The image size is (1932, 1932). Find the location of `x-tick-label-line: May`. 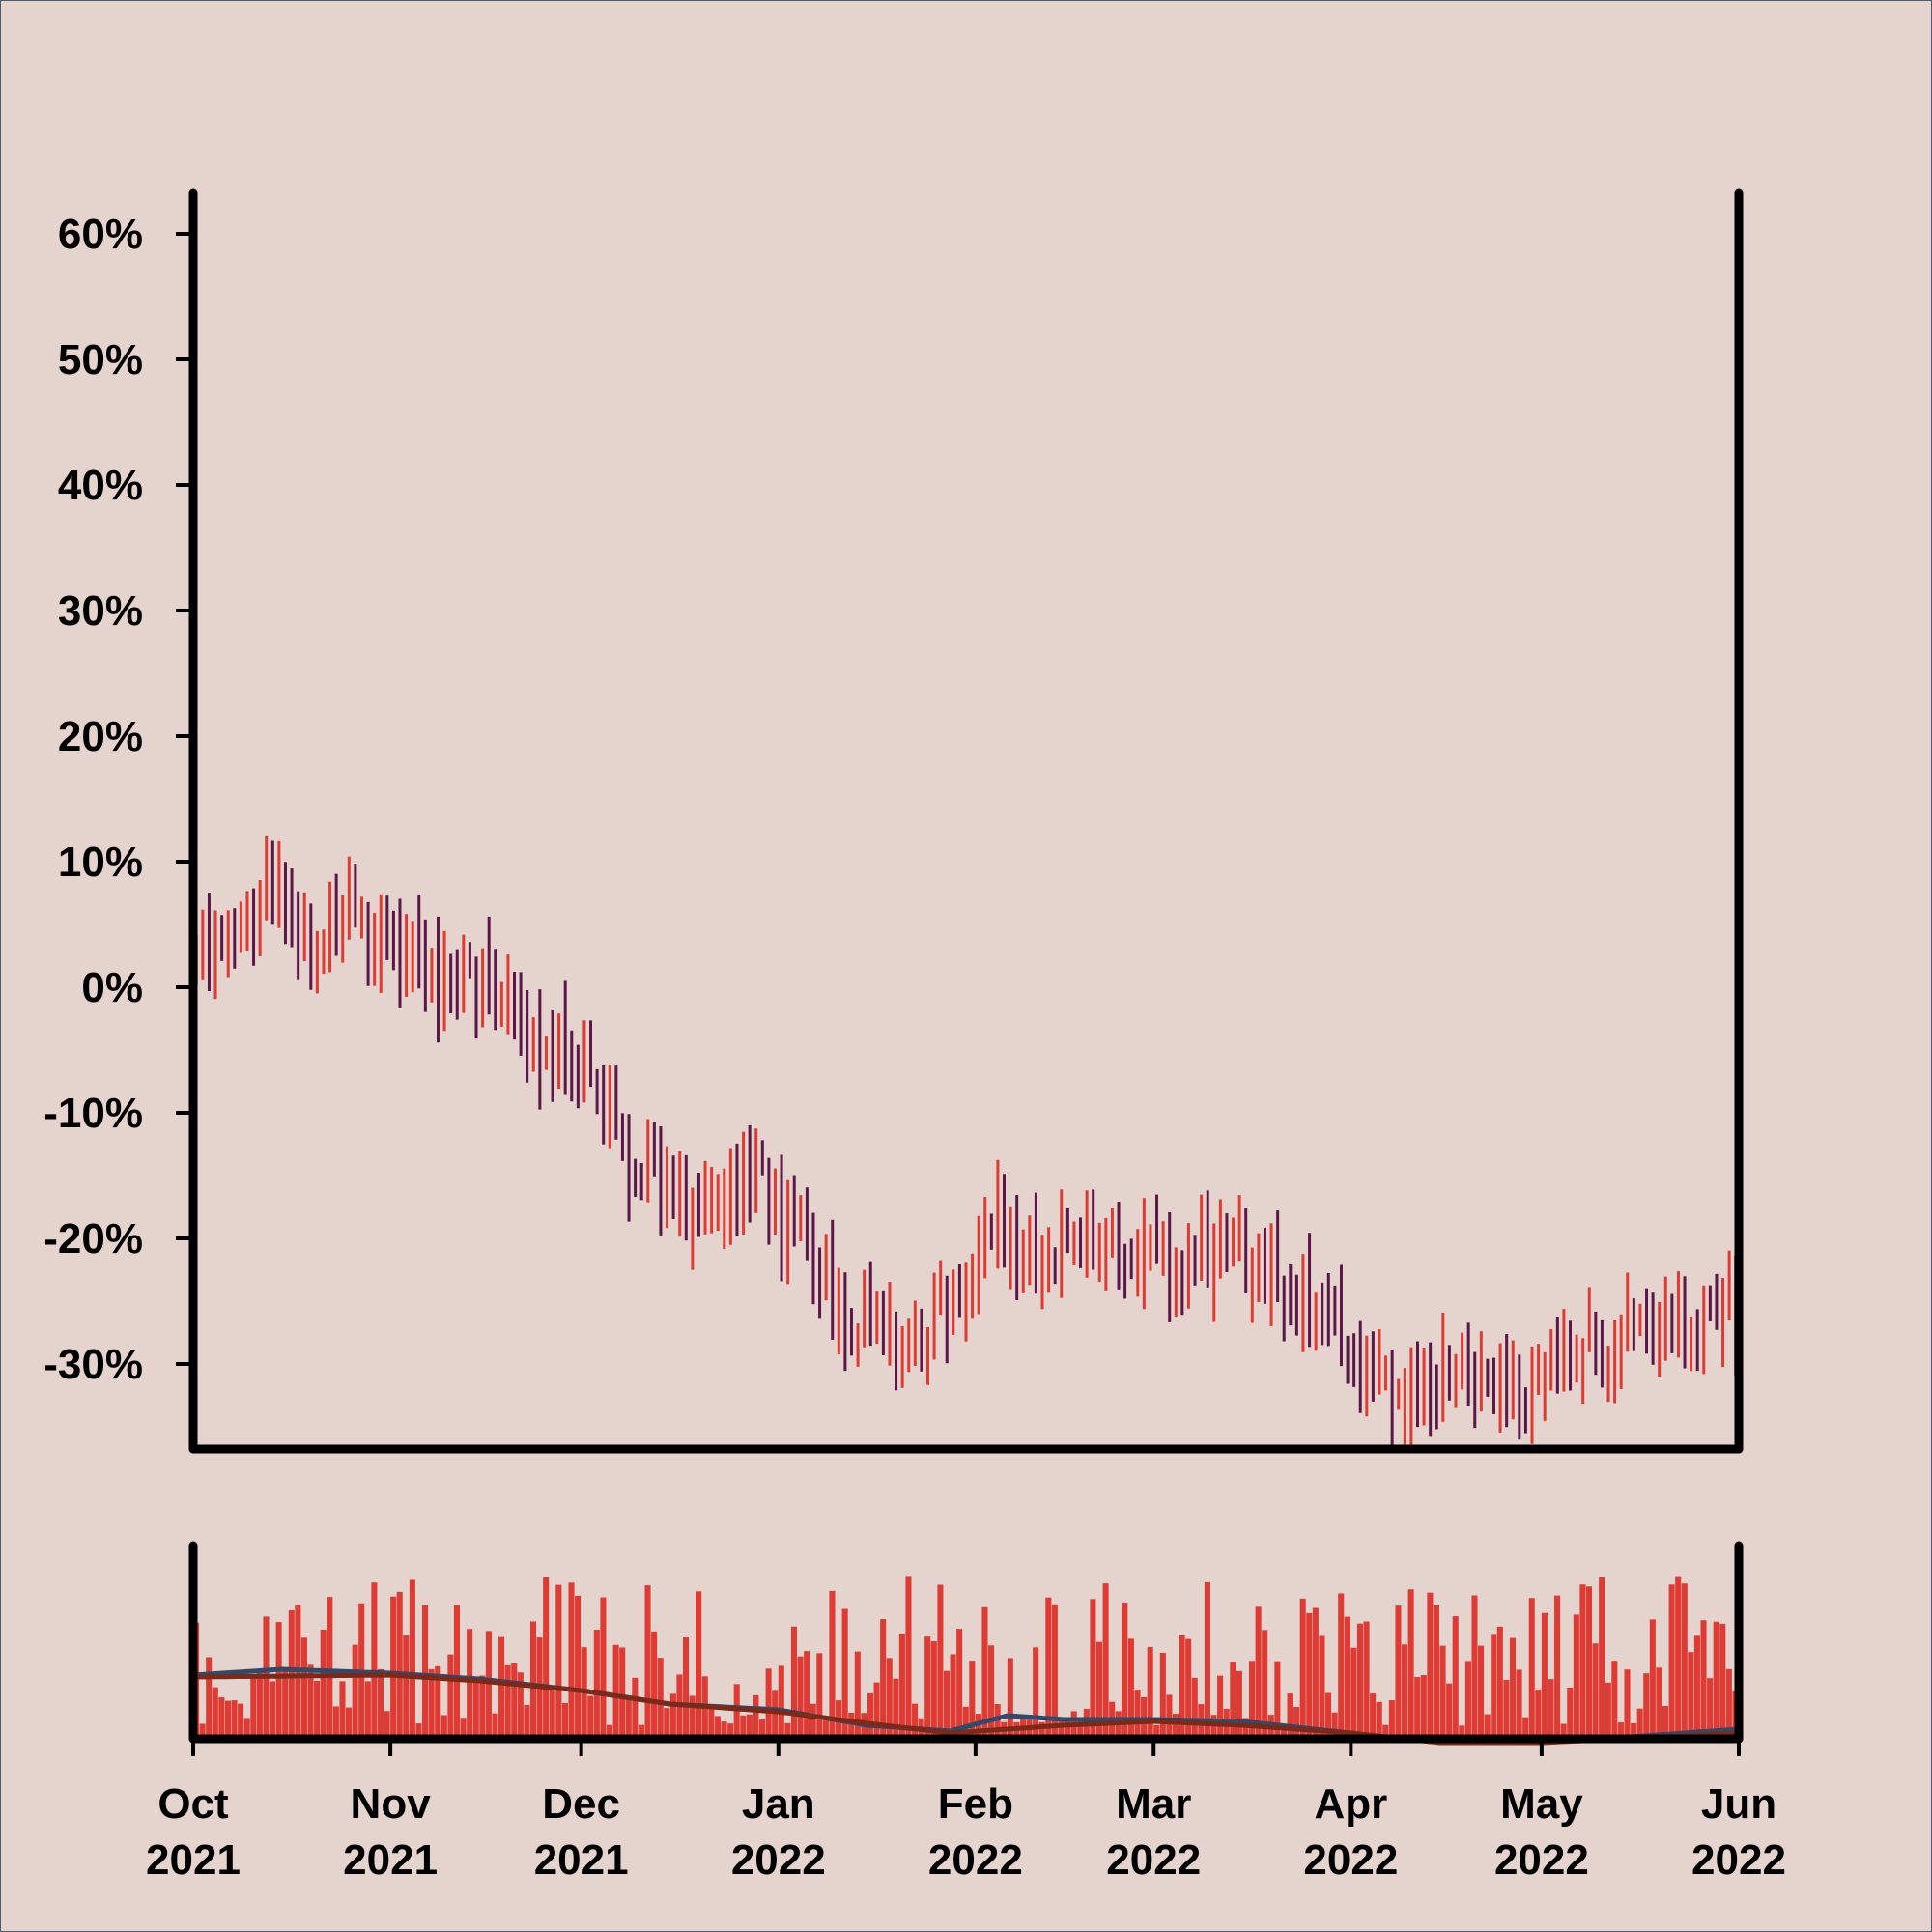

x-tick-label-line: May is located at coordinates (1541, 1804).